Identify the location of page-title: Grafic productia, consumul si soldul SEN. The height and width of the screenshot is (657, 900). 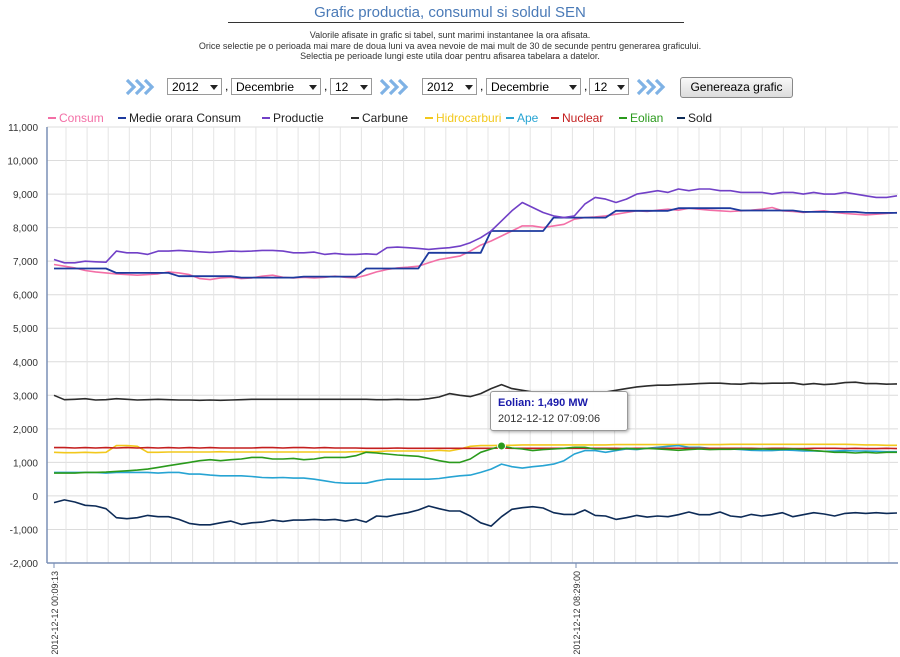
(450, 12).